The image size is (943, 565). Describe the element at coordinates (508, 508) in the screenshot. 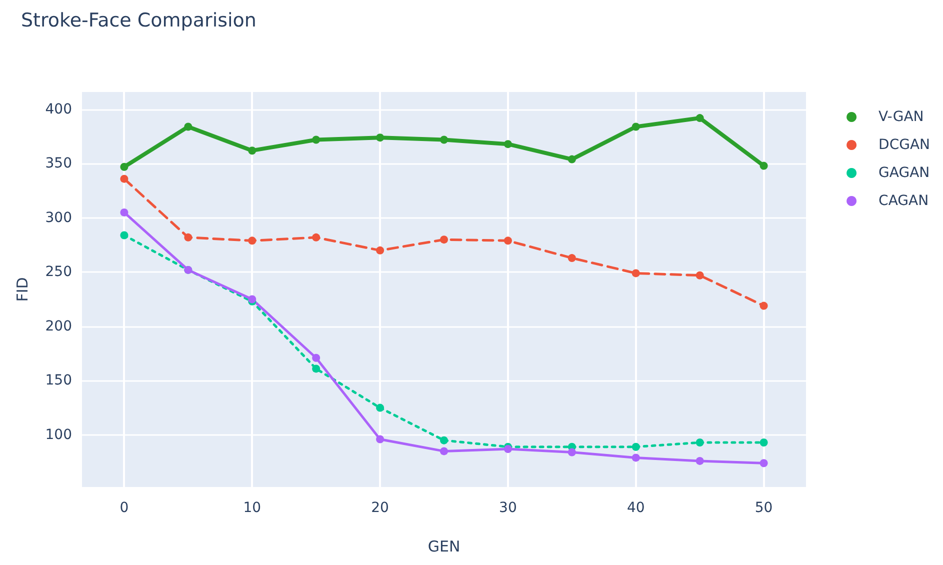

I see `x-tick-label: 30` at that location.